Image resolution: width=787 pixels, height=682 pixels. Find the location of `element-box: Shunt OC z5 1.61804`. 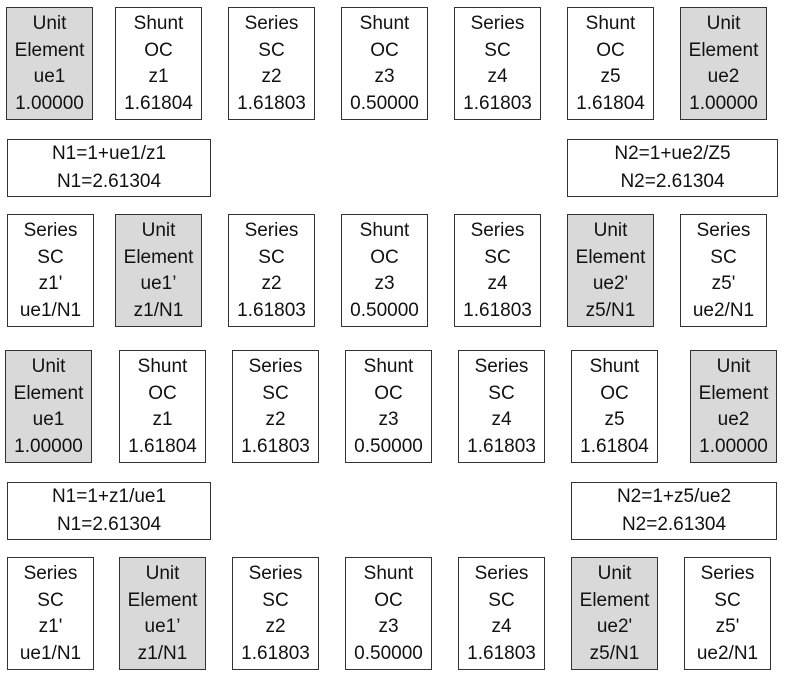

element-box: Shunt OC z5 1.61804 is located at coordinates (610, 63).